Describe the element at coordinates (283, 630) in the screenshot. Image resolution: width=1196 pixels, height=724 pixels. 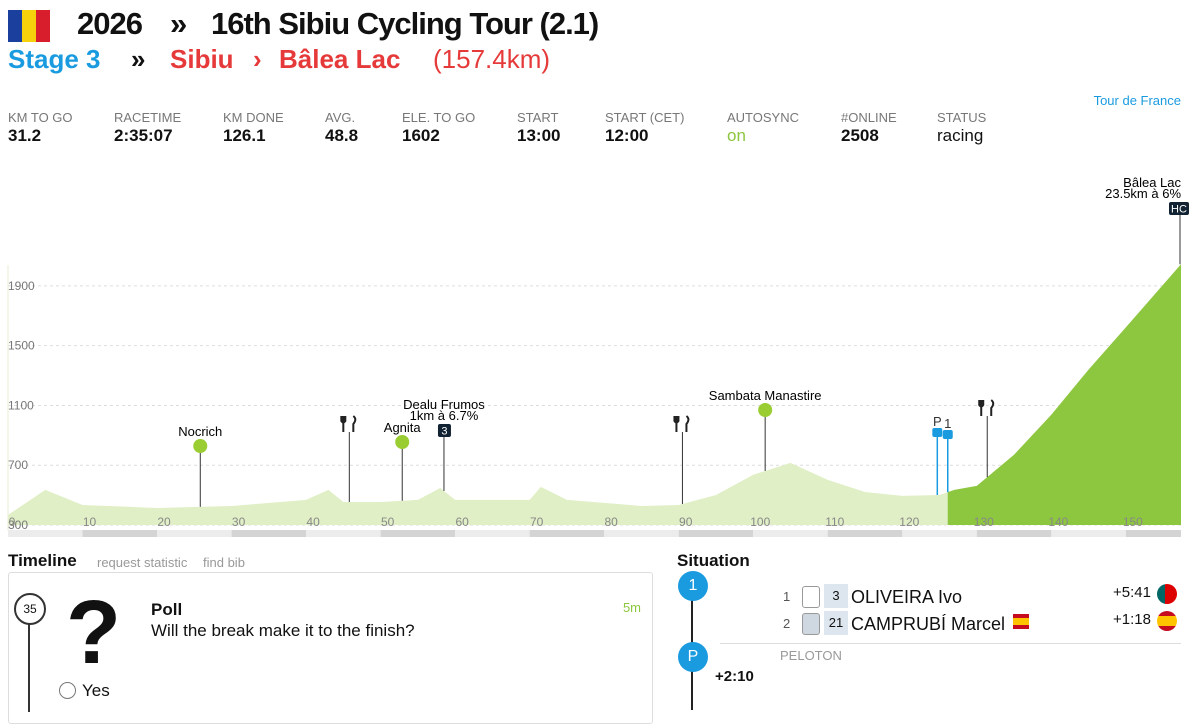
I see `poll-question: Will the break make it to the finish?` at that location.